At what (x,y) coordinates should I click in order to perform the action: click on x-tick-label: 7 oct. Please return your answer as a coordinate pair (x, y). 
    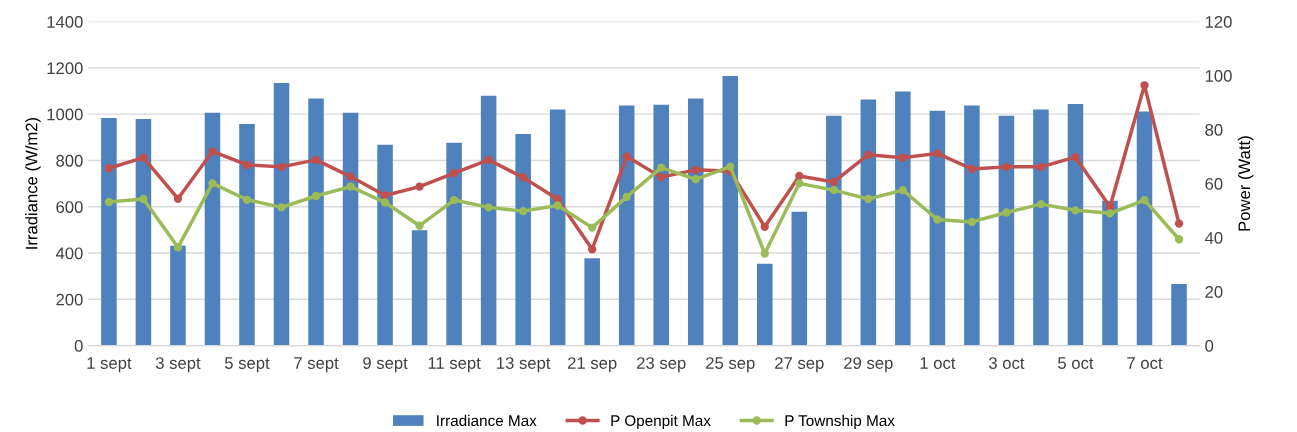
    Looking at the image, I should click on (1145, 363).